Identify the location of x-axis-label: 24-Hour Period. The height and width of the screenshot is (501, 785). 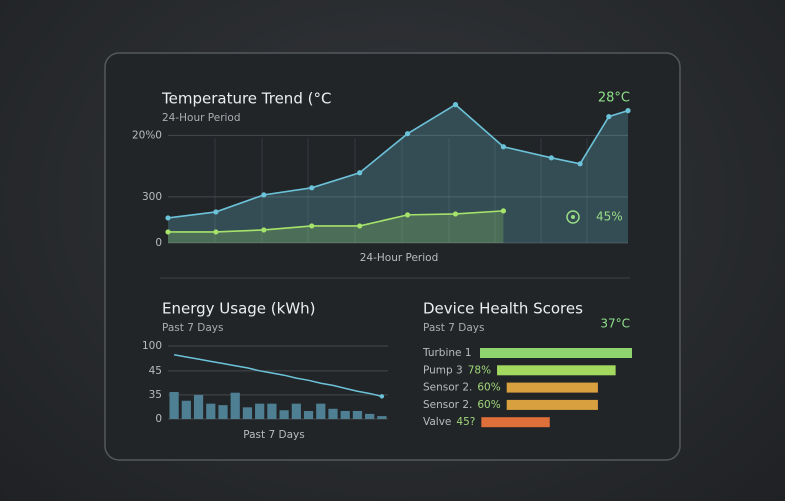
(399, 258).